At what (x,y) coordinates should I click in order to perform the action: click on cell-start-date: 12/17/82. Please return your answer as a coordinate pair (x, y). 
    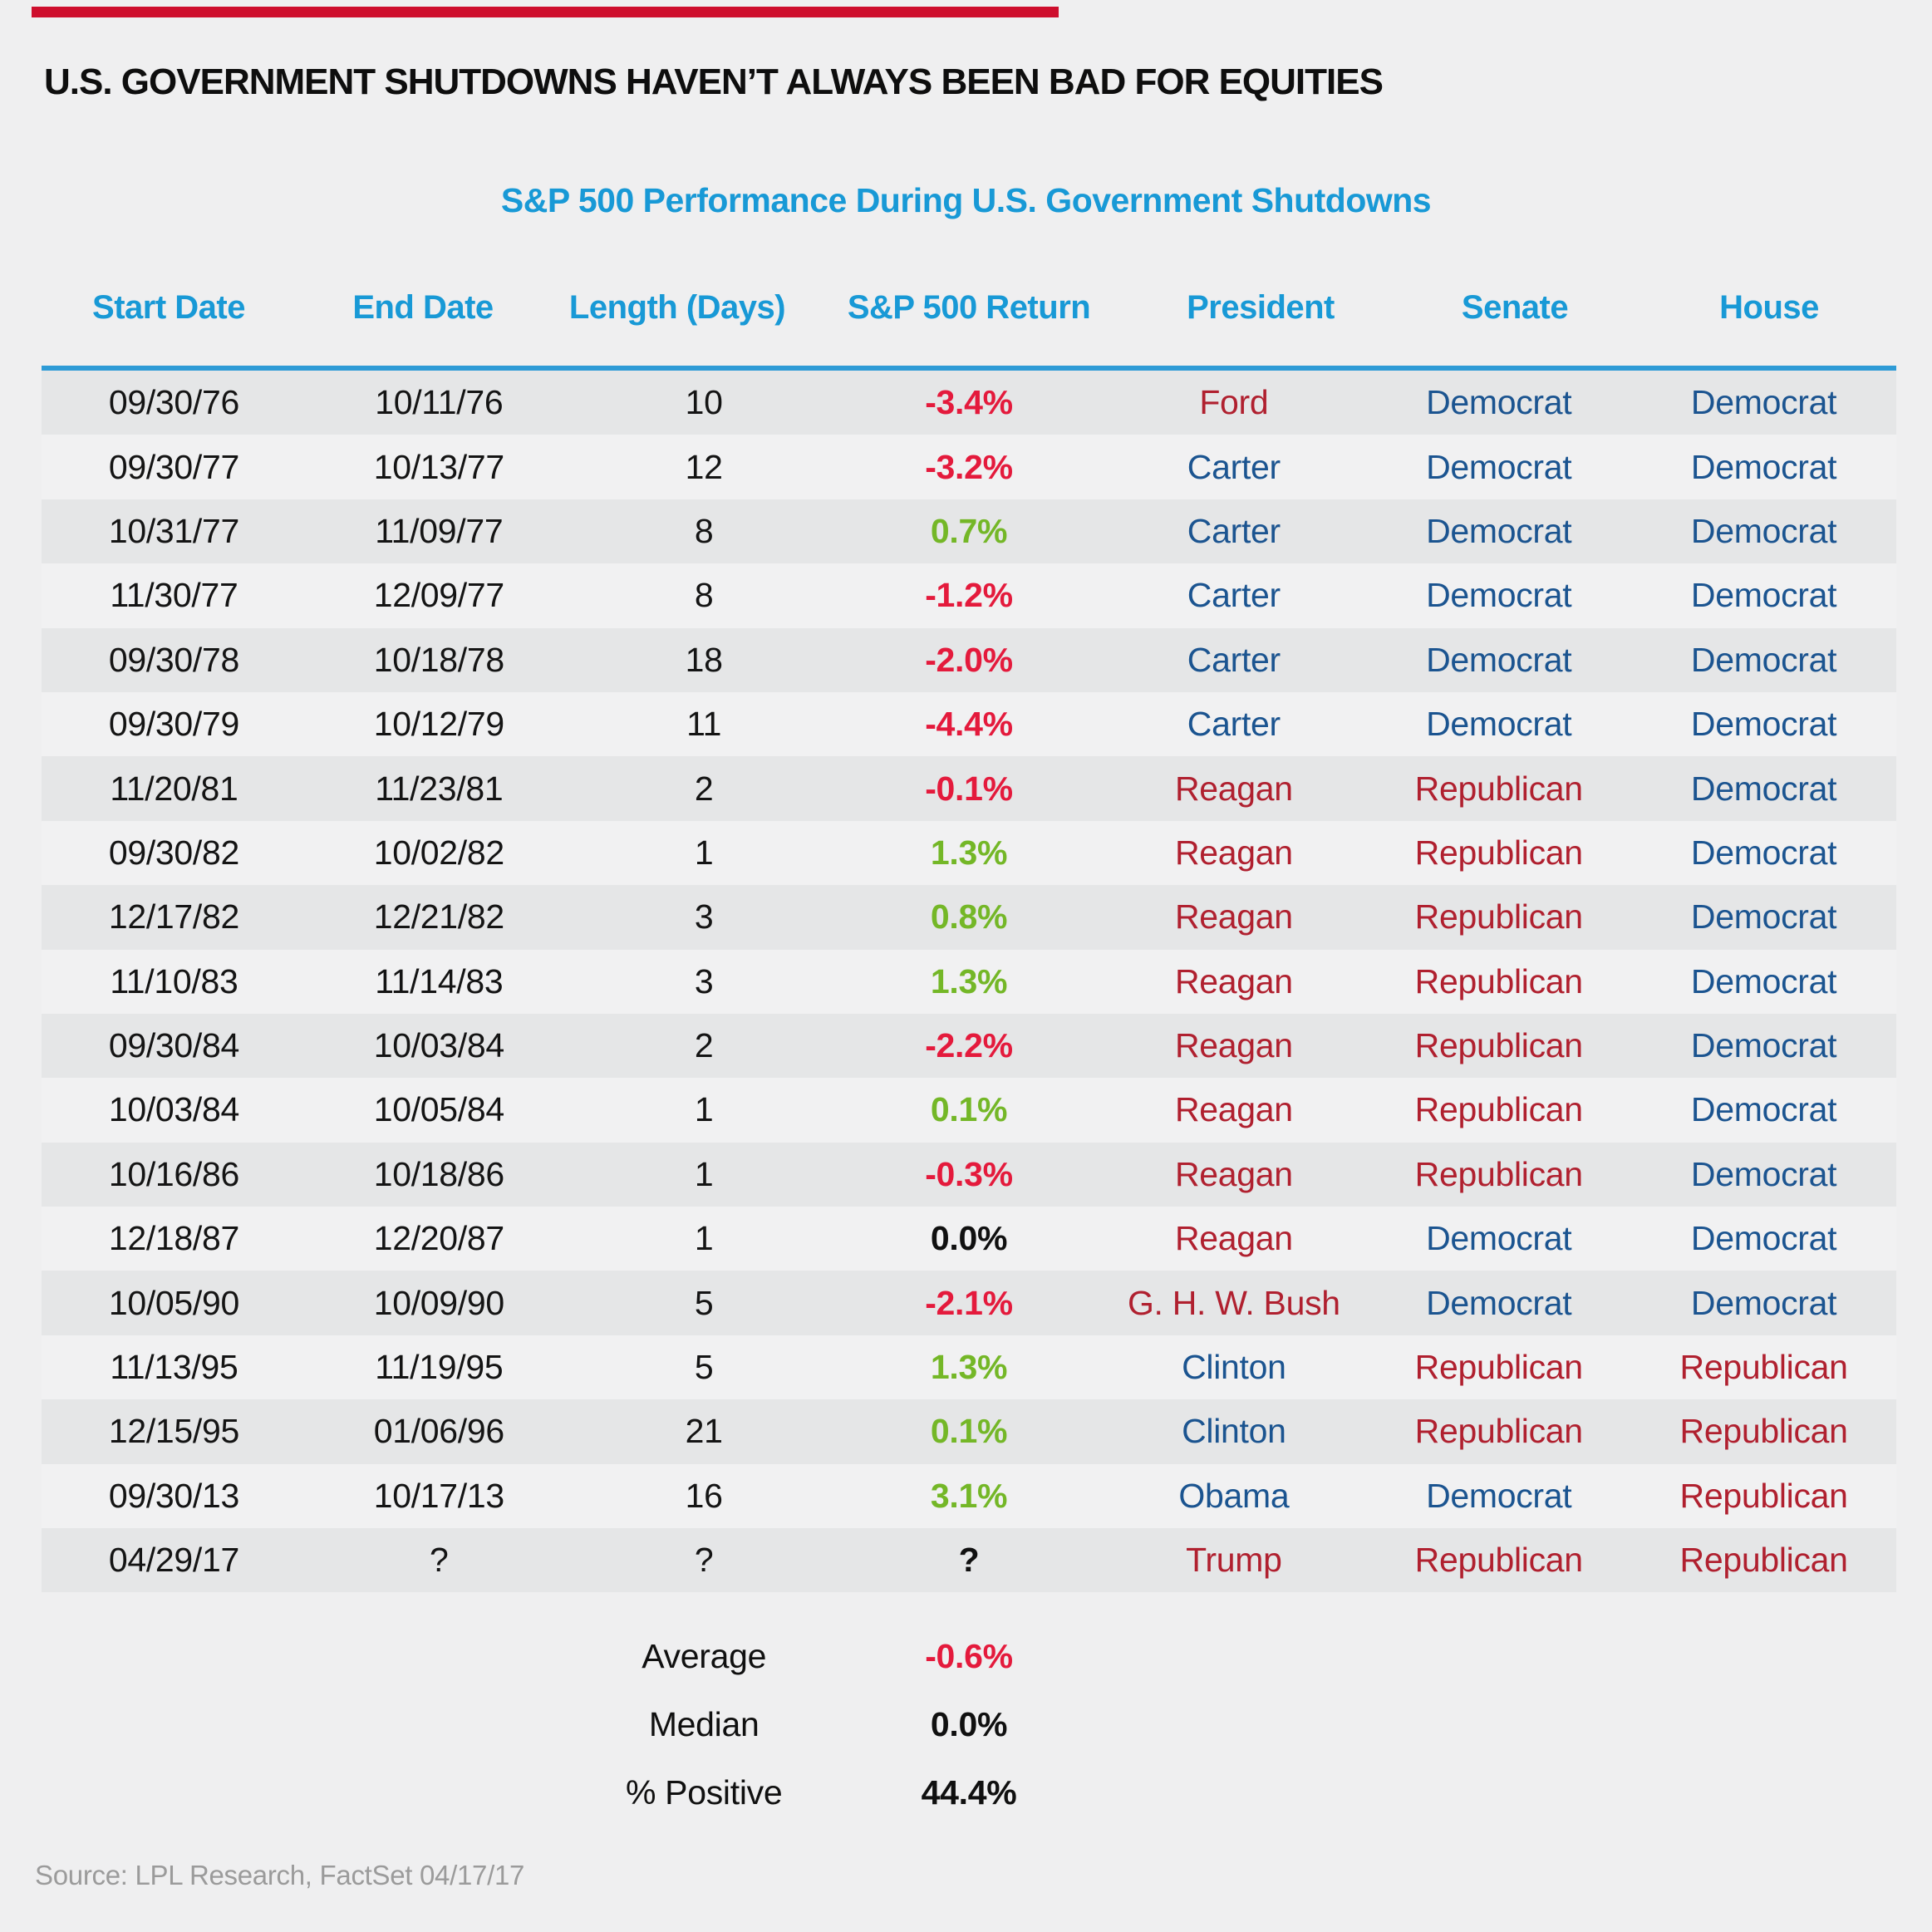
    Looking at the image, I should click on (174, 917).